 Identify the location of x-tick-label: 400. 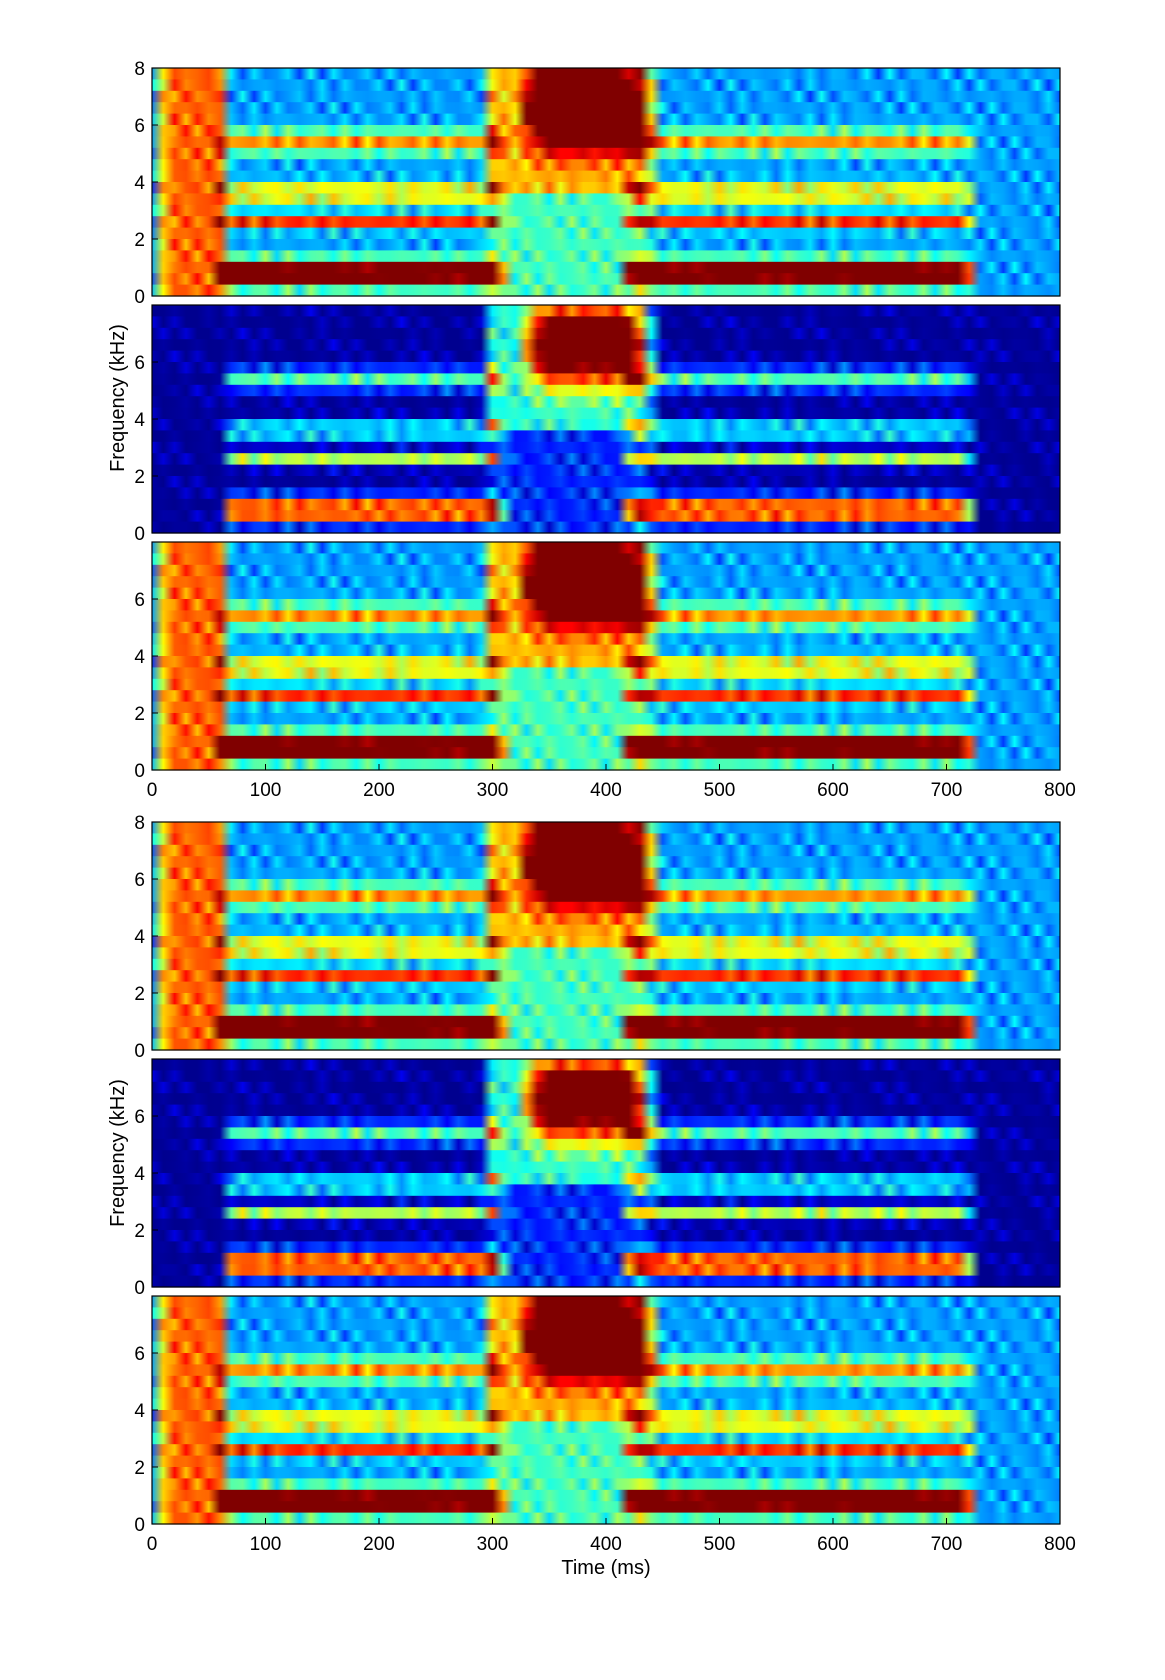
(606, 790).